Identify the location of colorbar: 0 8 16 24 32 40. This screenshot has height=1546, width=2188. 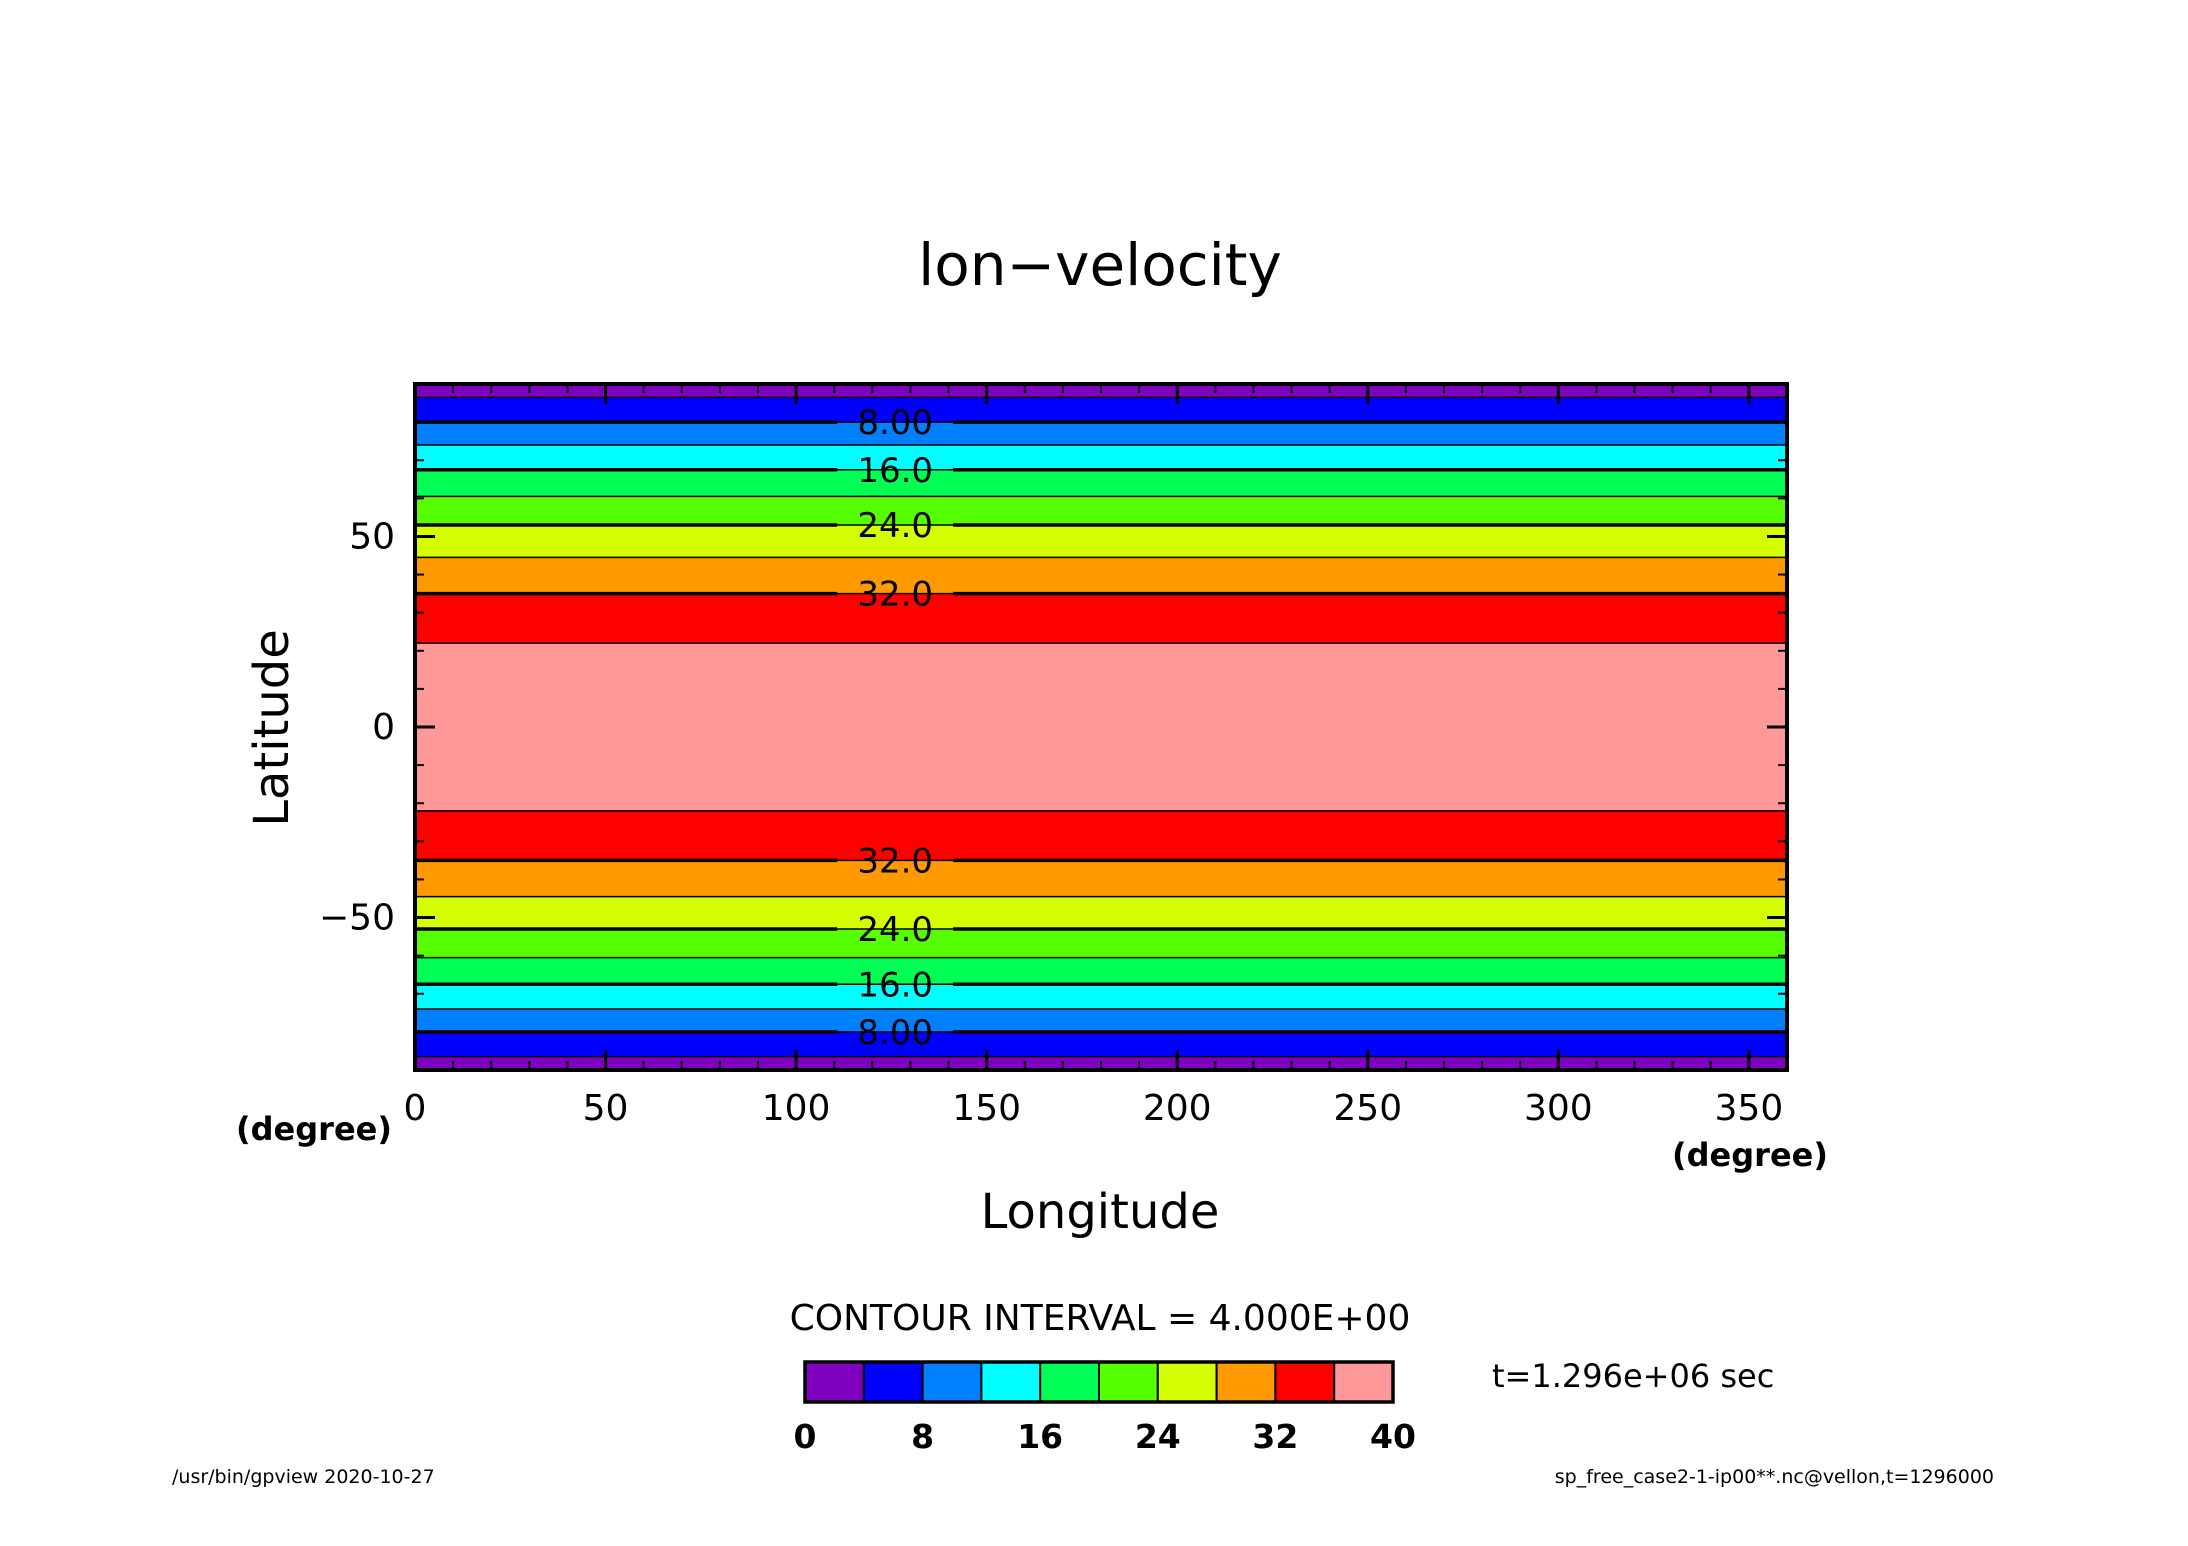
(1105, 1408).